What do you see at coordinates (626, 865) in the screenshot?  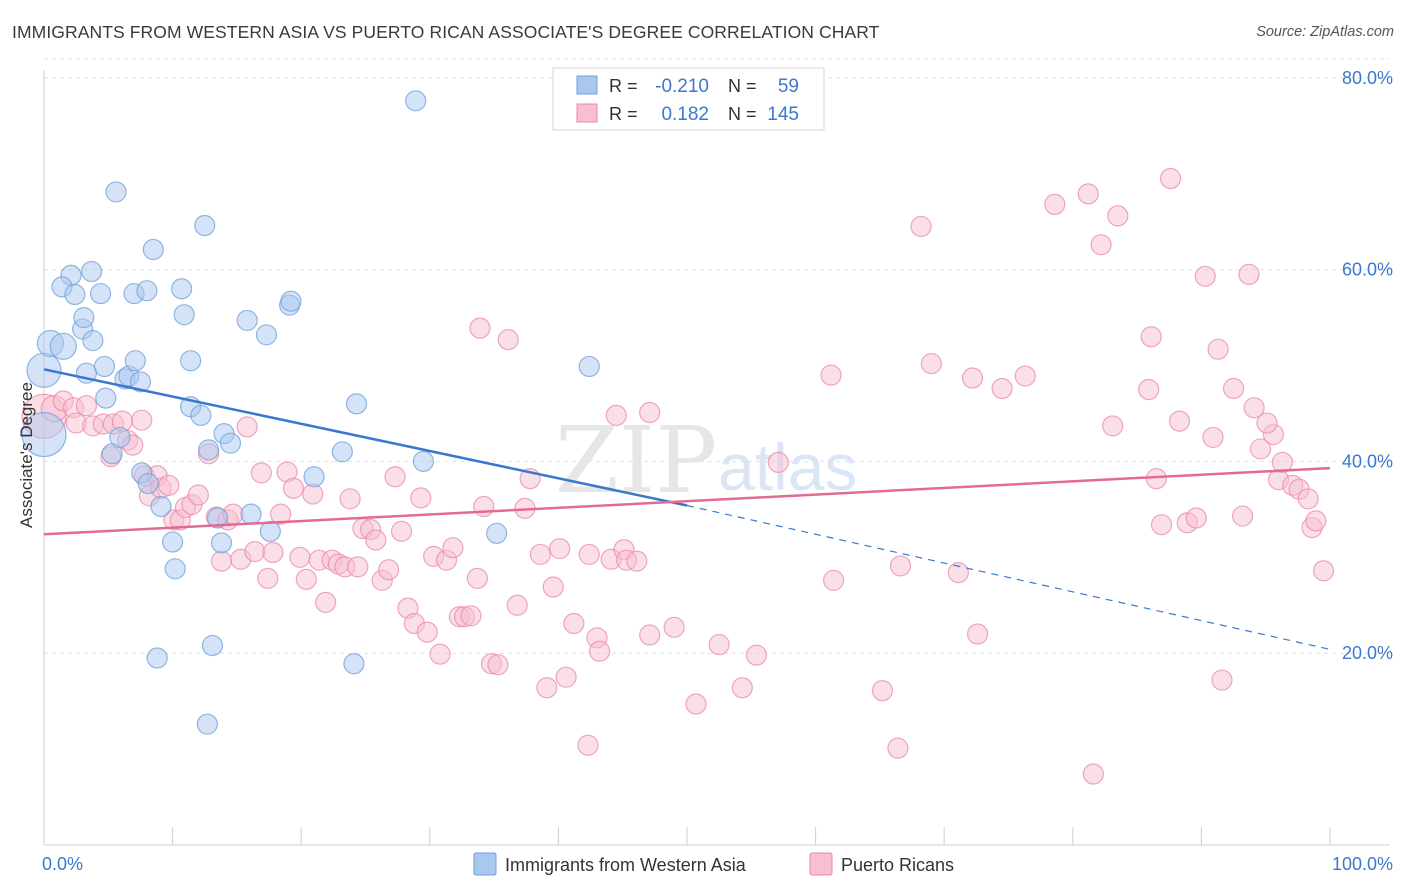 I see `legend-label-western-asia: Immigrants from Western Asia` at bounding box center [626, 865].